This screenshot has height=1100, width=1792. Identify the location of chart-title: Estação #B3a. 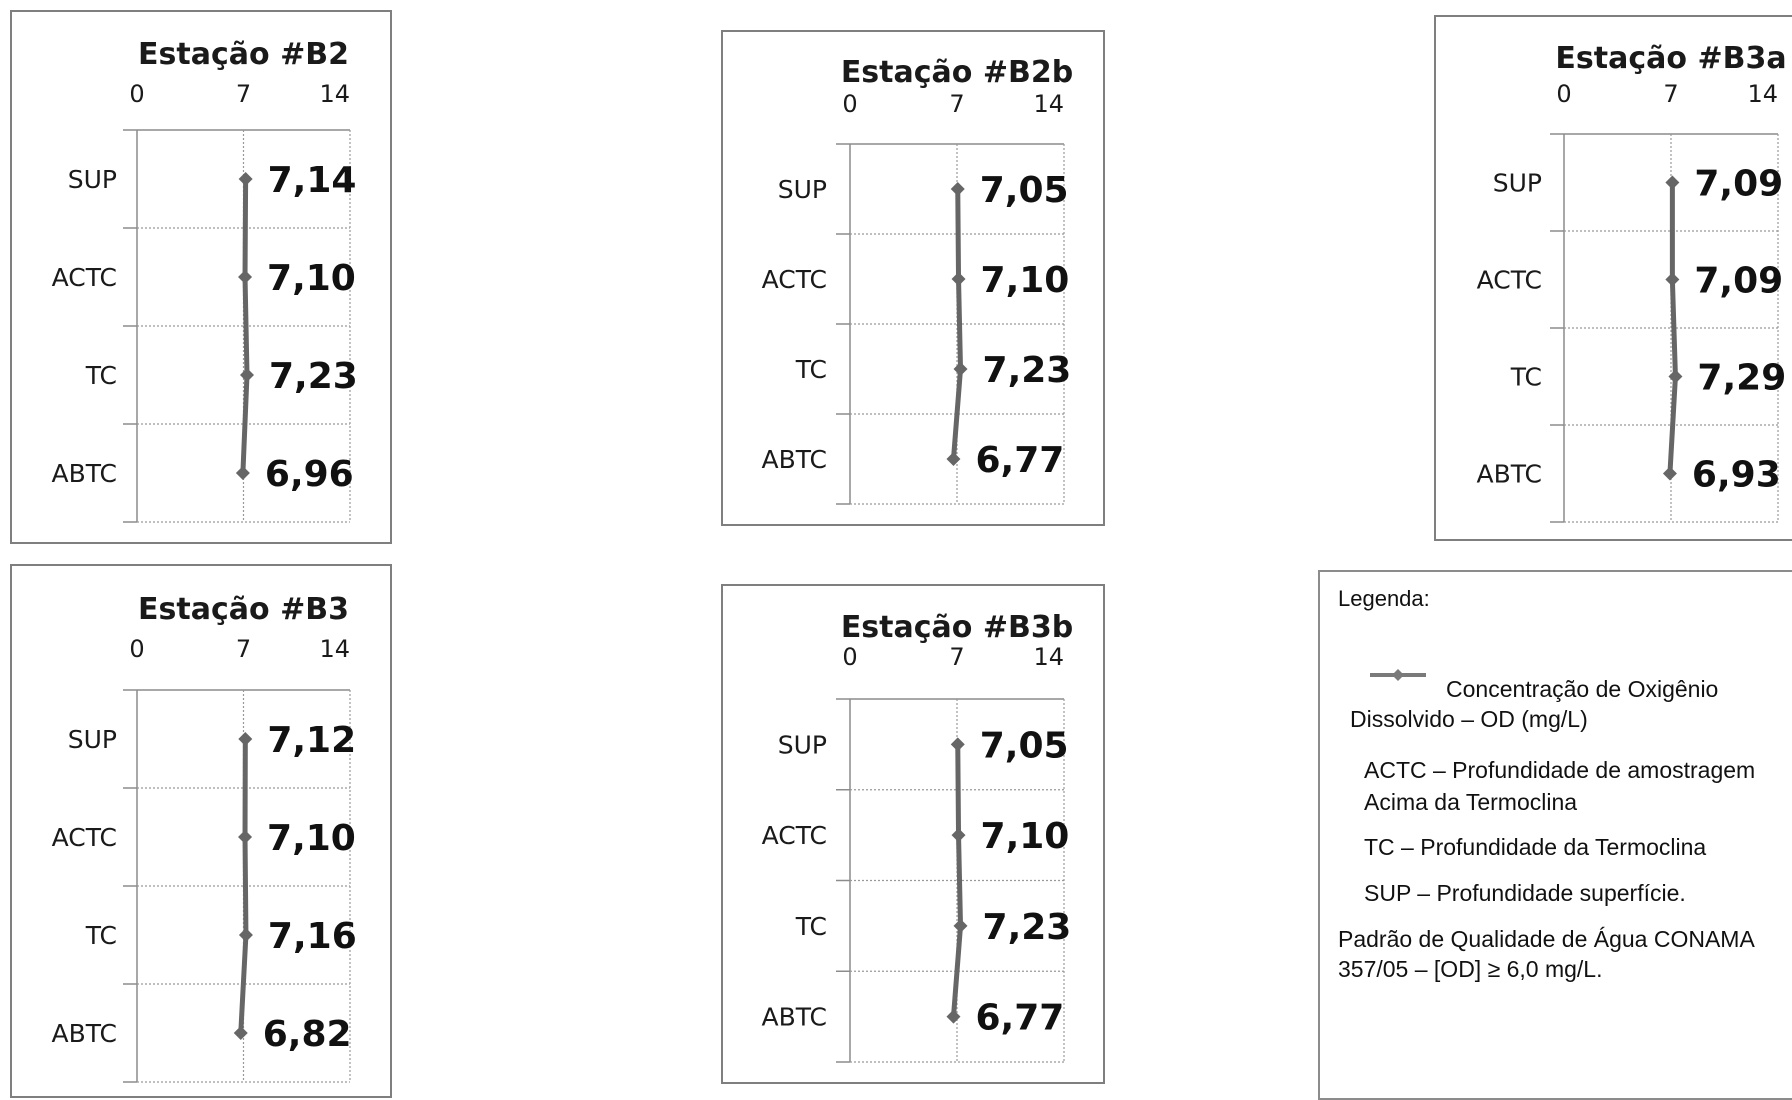
(1670, 58).